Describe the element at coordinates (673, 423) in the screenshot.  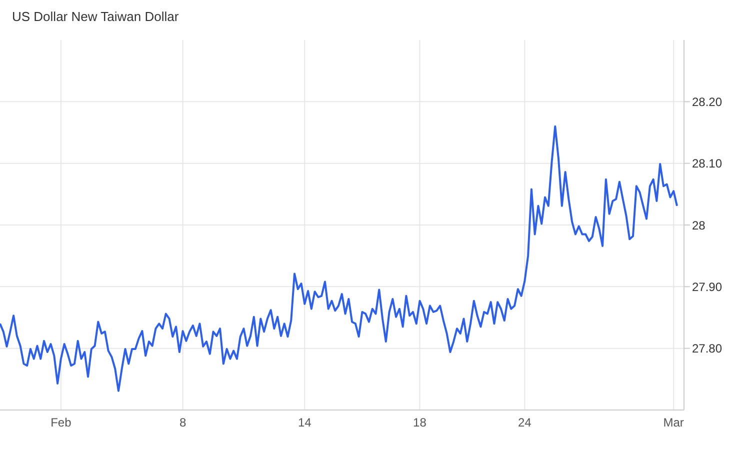
I see `x-tick-label: Mar` at that location.